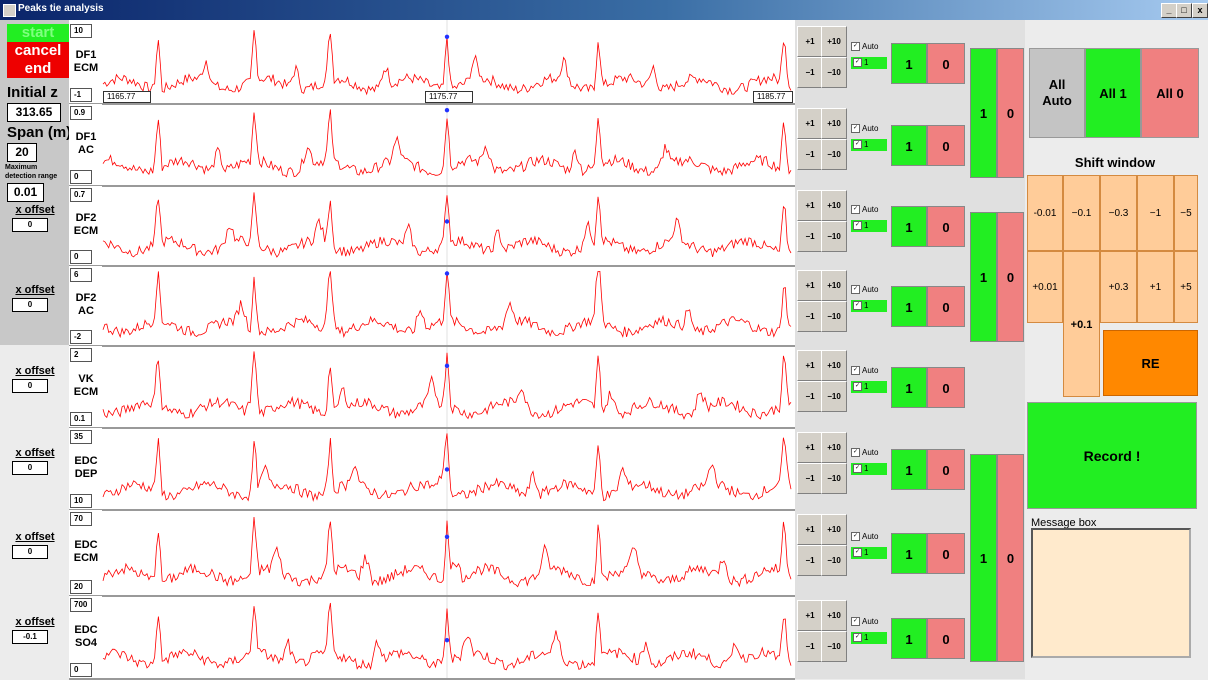  What do you see at coordinates (983, 277) in the screenshot?
I see `group2-on-button: 1` at bounding box center [983, 277].